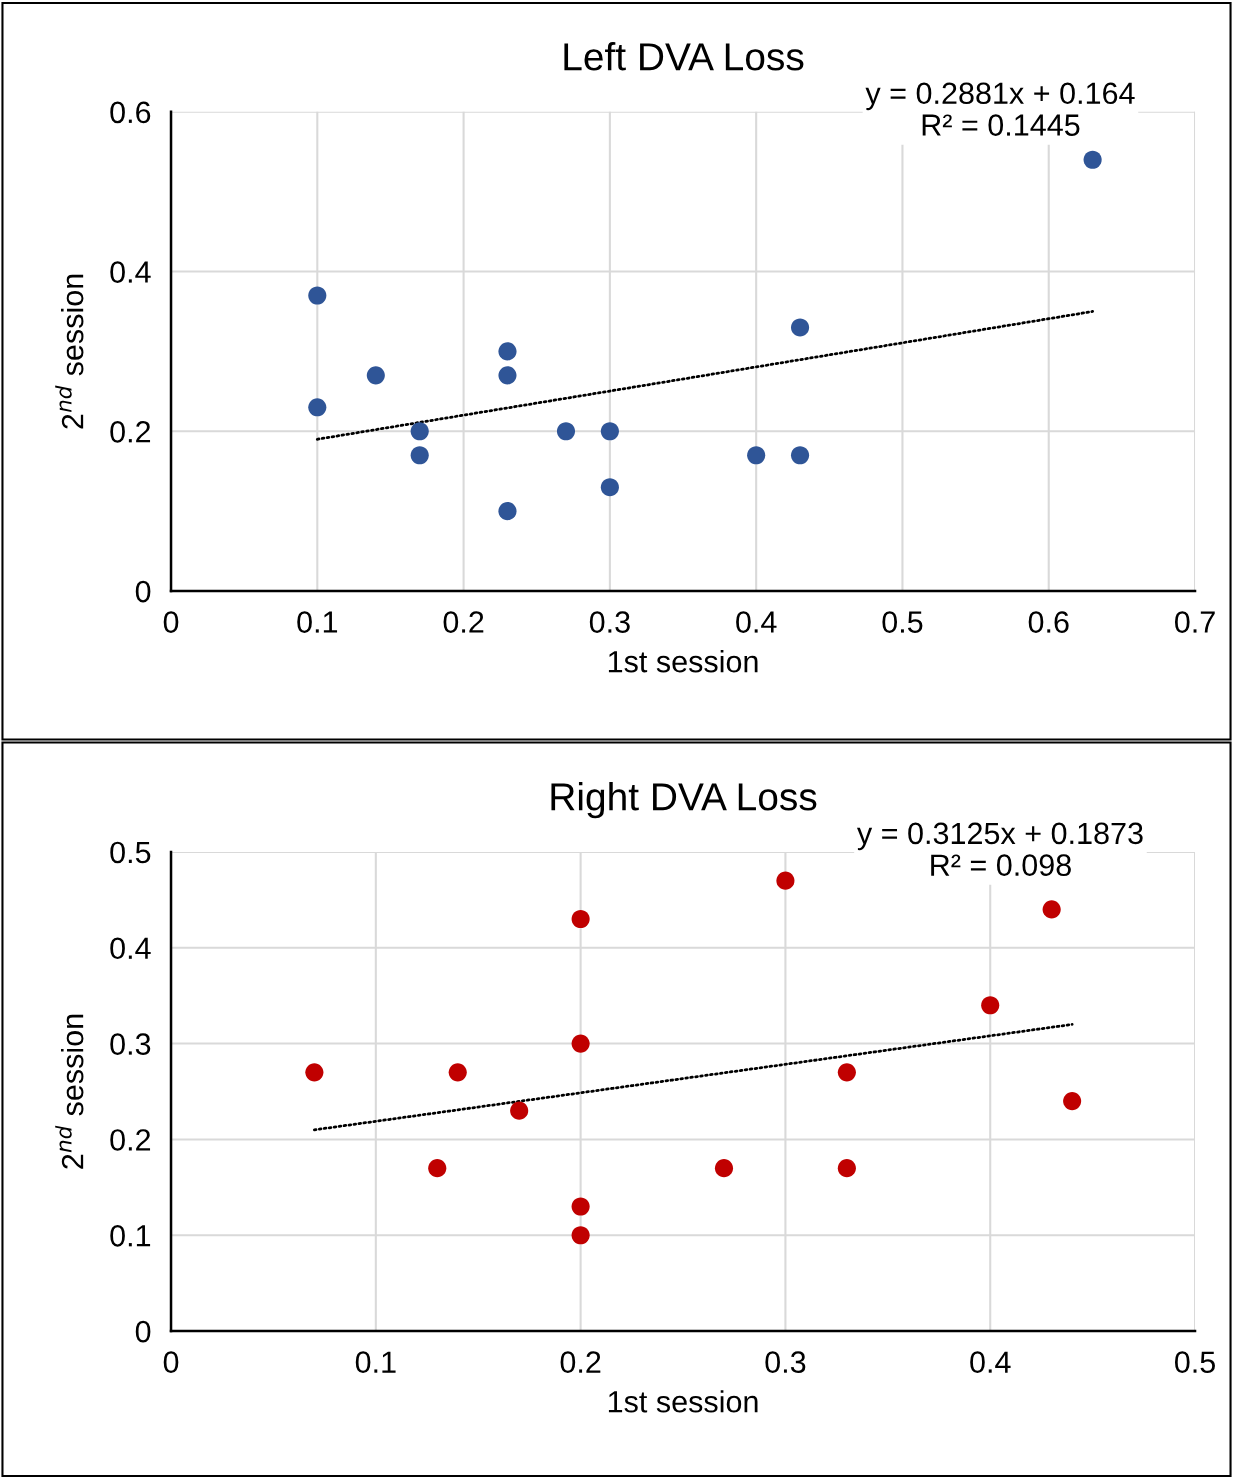  Describe the element at coordinates (684, 800) in the screenshot. I see `chart-title: Right DVA Loss` at that location.